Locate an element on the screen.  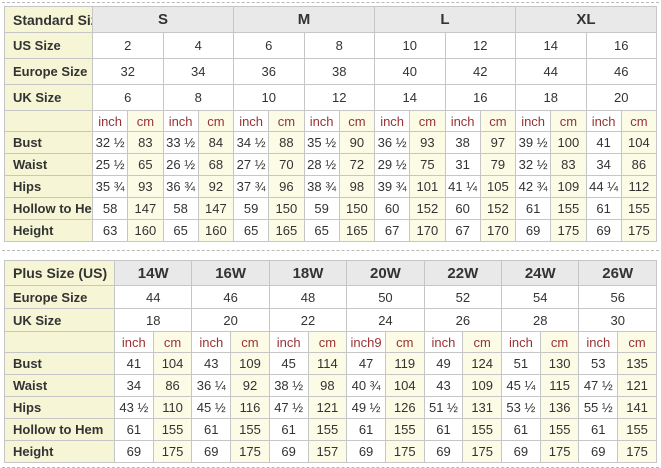
measurement-value-cell: 110 is located at coordinates (172, 407).